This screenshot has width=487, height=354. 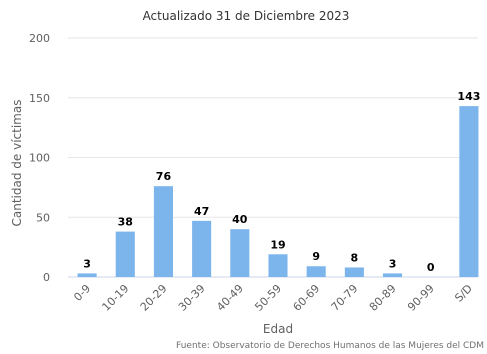 I want to click on y-tick-label: 50, so click(x=43, y=217).